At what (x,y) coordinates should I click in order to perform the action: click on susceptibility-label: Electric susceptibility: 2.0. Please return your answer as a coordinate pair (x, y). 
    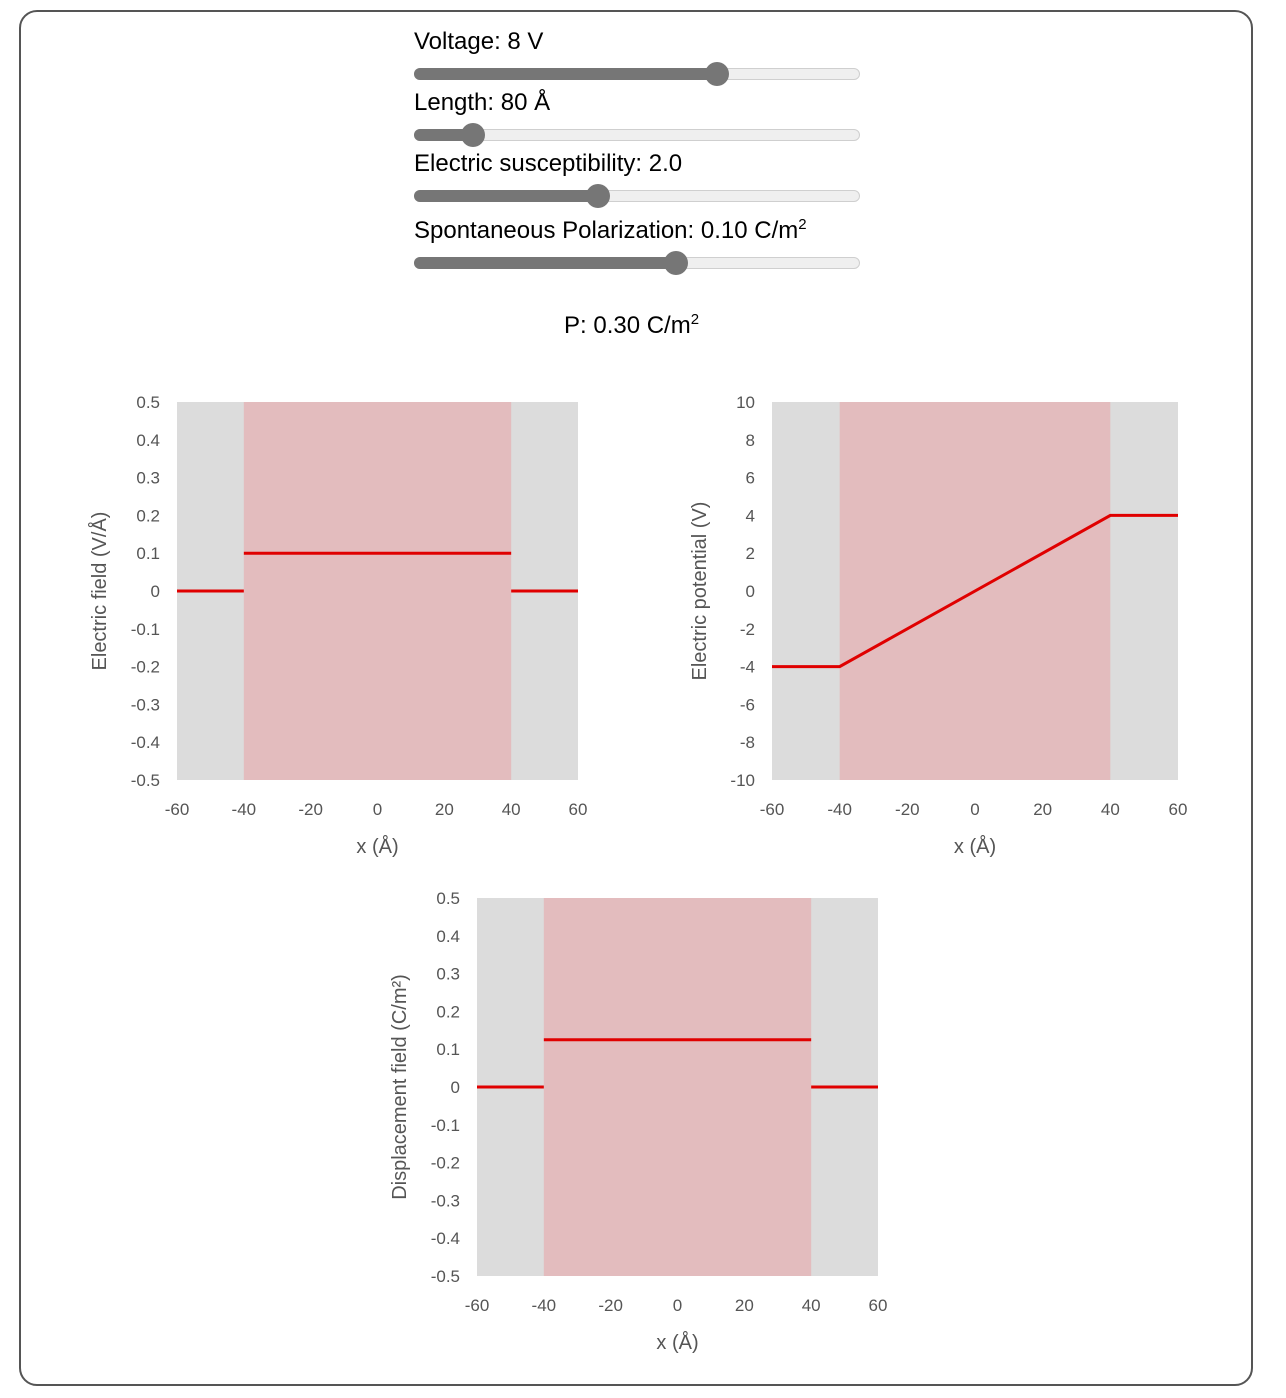
    Looking at the image, I should click on (548, 163).